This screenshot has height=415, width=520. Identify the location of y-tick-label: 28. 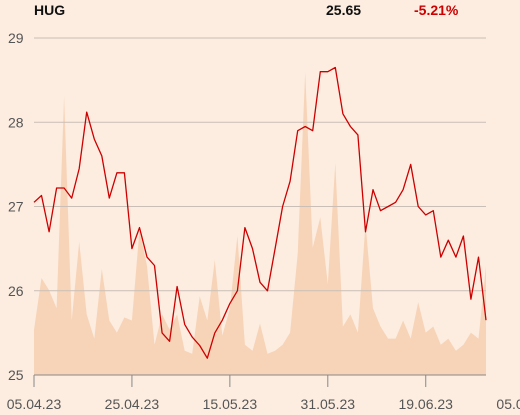
(16, 122).